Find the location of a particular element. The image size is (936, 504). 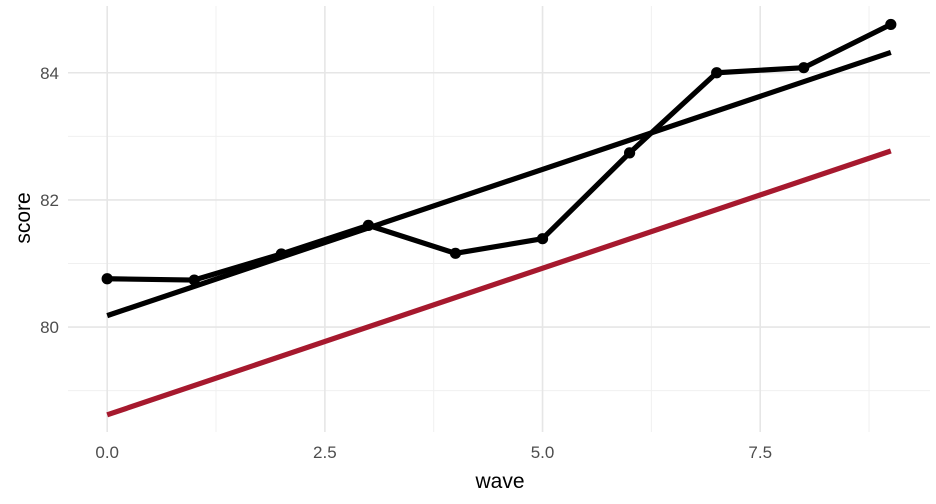

x-tick-label: 5.0 is located at coordinates (543, 452).